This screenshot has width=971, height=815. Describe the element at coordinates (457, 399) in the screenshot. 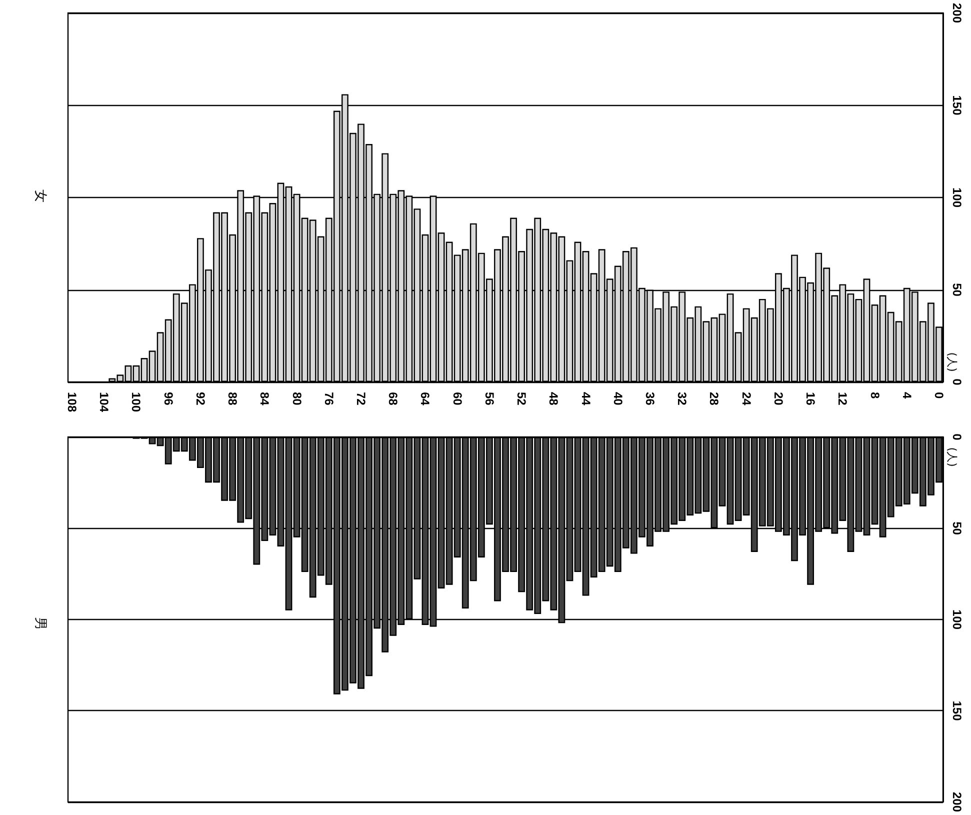

I see `x-tick-label: 60` at that location.